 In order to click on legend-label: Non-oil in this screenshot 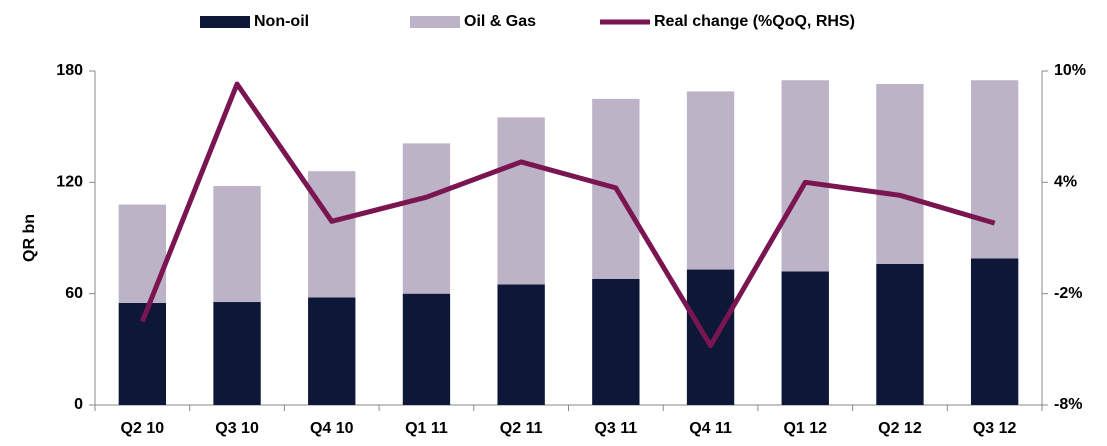, I will do `click(281, 21)`.